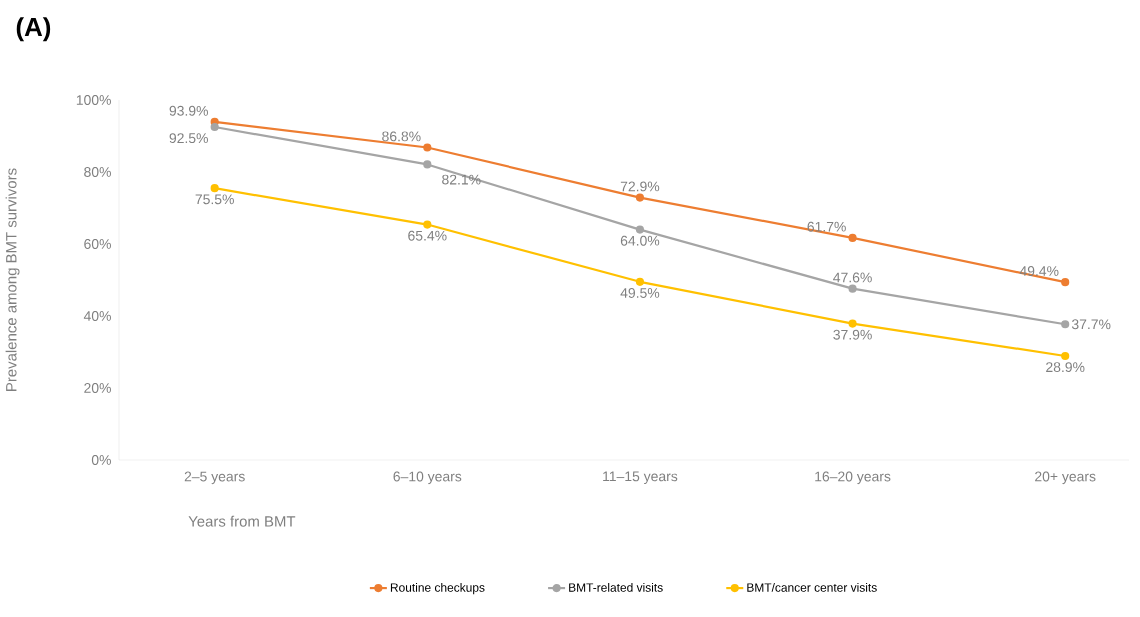 The width and height of the screenshot is (1140, 617). Describe the element at coordinates (214, 478) in the screenshot. I see `x-tick-label: 2–5 years` at that location.